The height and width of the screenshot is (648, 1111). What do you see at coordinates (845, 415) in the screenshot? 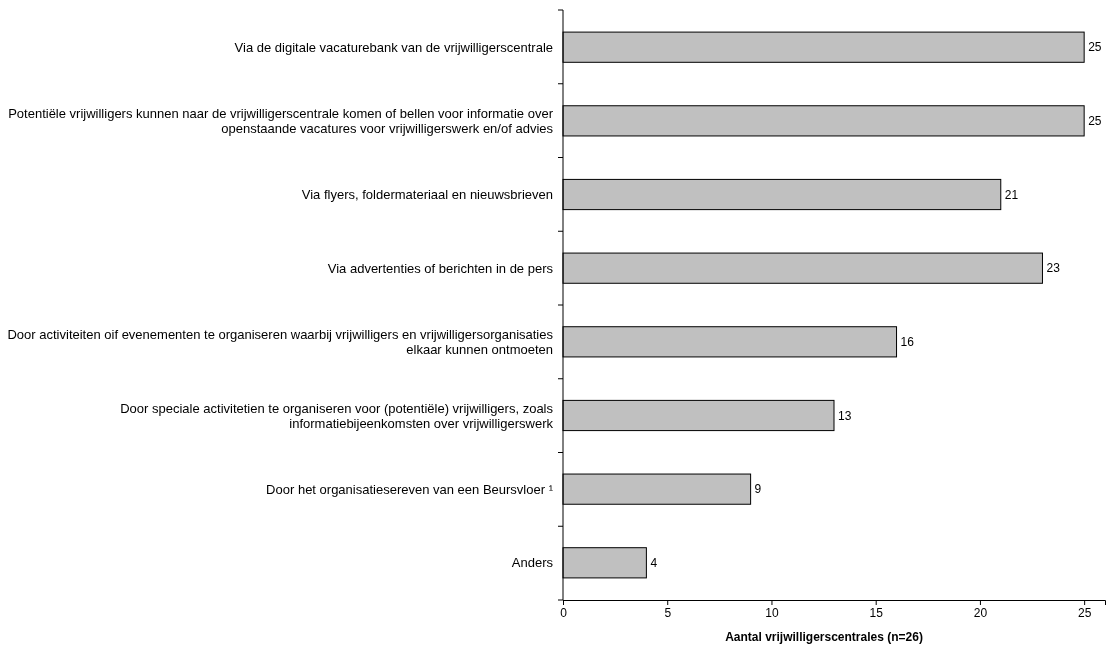
I see `data-label: 13` at bounding box center [845, 415].